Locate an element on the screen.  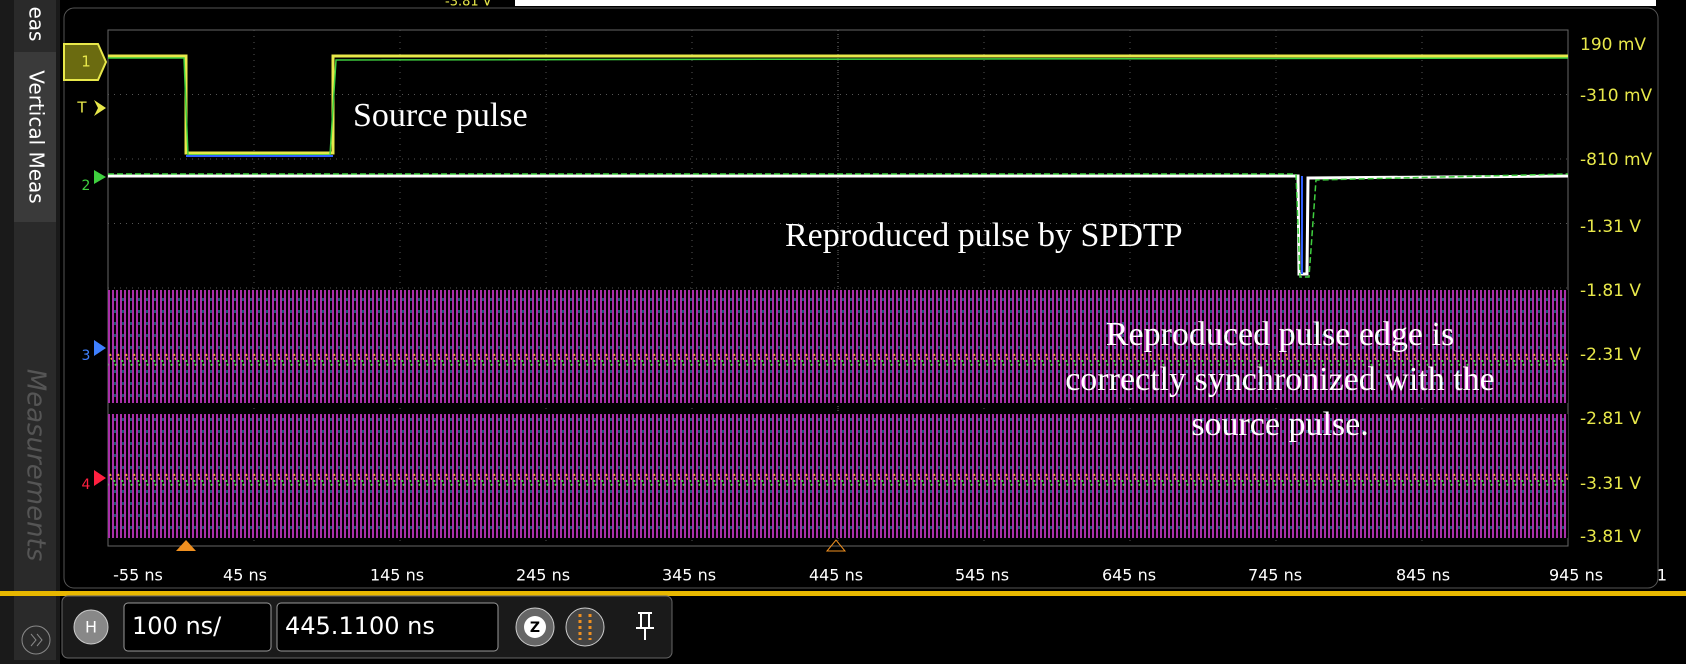
y-label: -1.81 V is located at coordinates (1610, 291).